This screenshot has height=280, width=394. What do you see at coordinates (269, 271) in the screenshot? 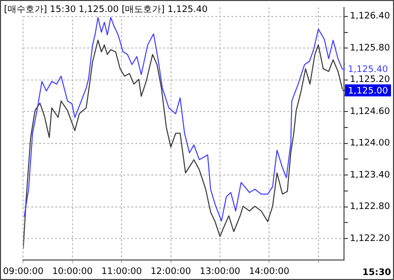
I see `x-tick-label: 14:00:00` at bounding box center [269, 271].